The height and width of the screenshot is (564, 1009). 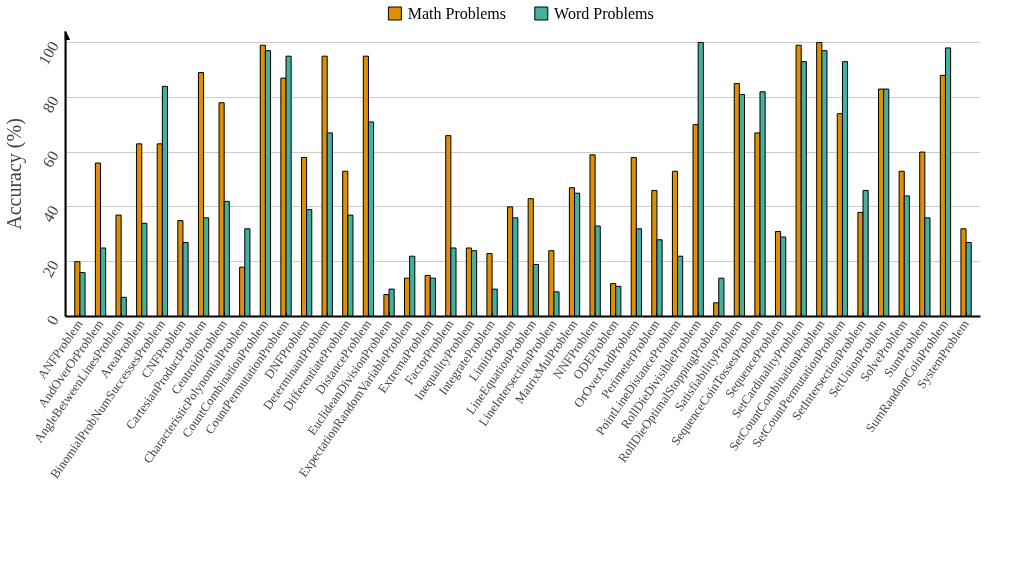 I want to click on y-tick-label: 100, so click(x=48, y=53).